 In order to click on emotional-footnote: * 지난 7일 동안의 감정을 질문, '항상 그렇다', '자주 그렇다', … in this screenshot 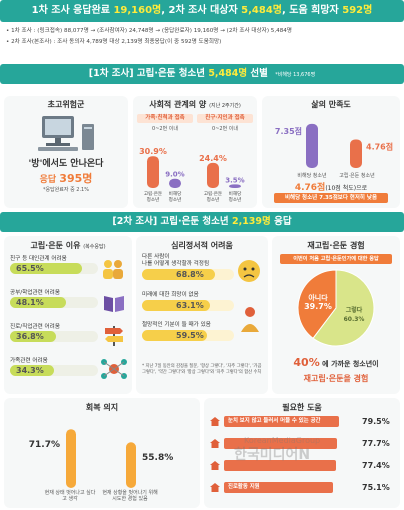, I will do `click(202, 369)`.